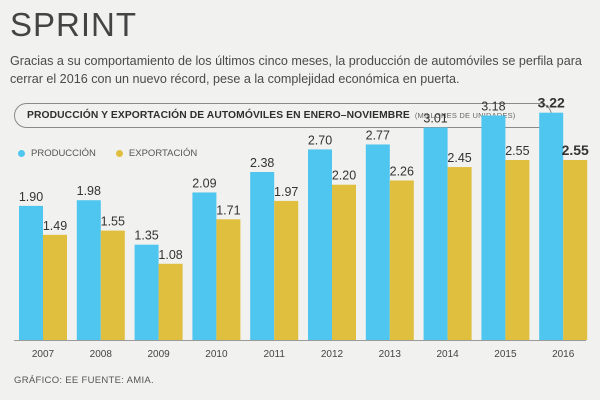 The height and width of the screenshot is (400, 600). I want to click on data-label-exportacion-2010: 1.71, so click(228, 210).